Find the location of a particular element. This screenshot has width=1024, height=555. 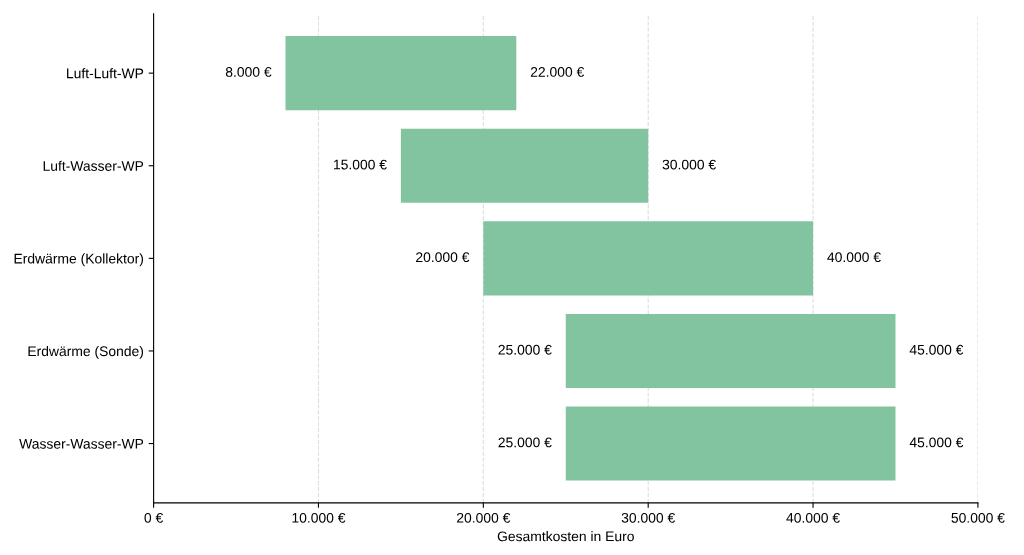

annotation: 15.000 € is located at coordinates (360, 164).